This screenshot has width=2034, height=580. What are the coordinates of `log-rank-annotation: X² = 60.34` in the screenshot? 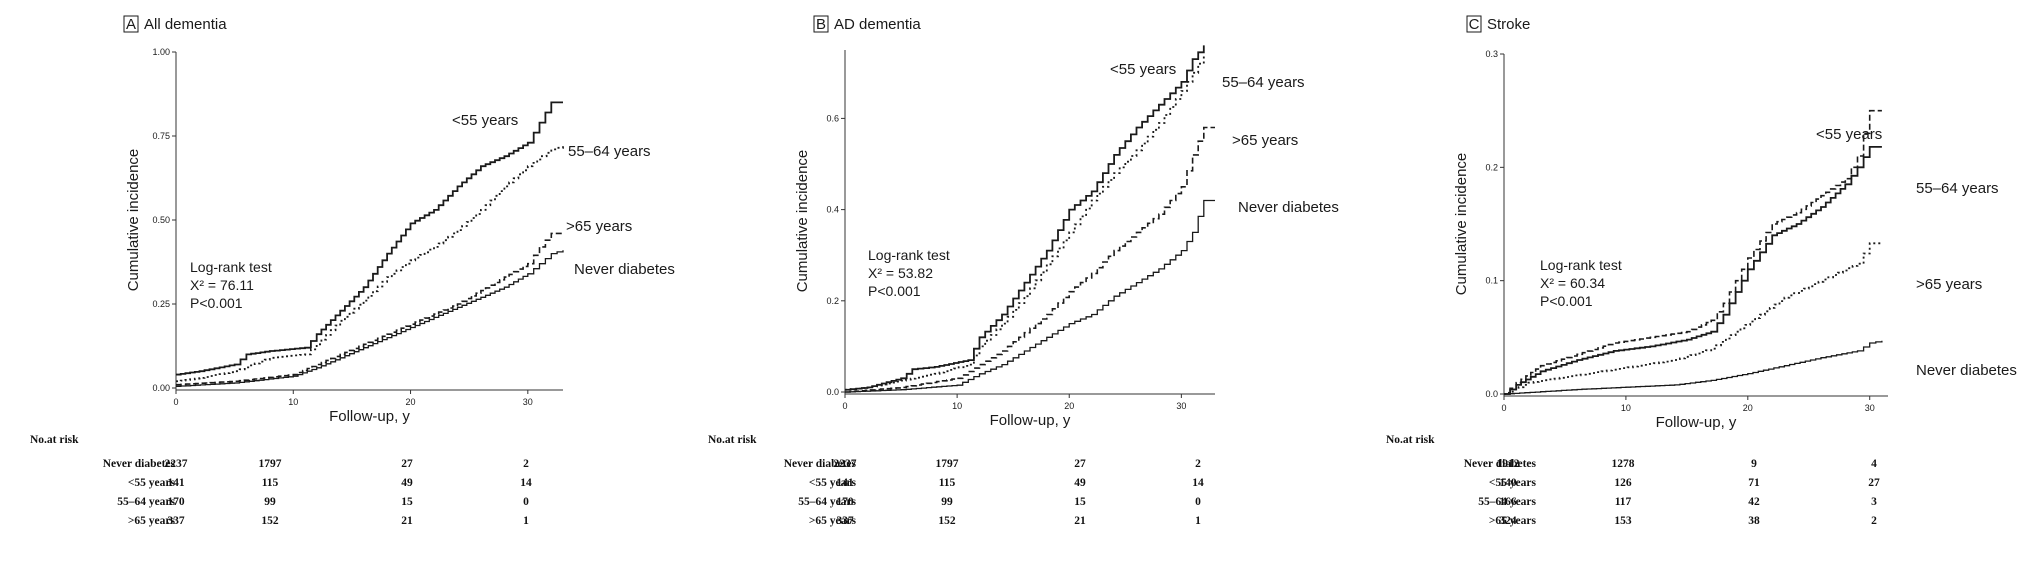 It's located at (1572, 283).